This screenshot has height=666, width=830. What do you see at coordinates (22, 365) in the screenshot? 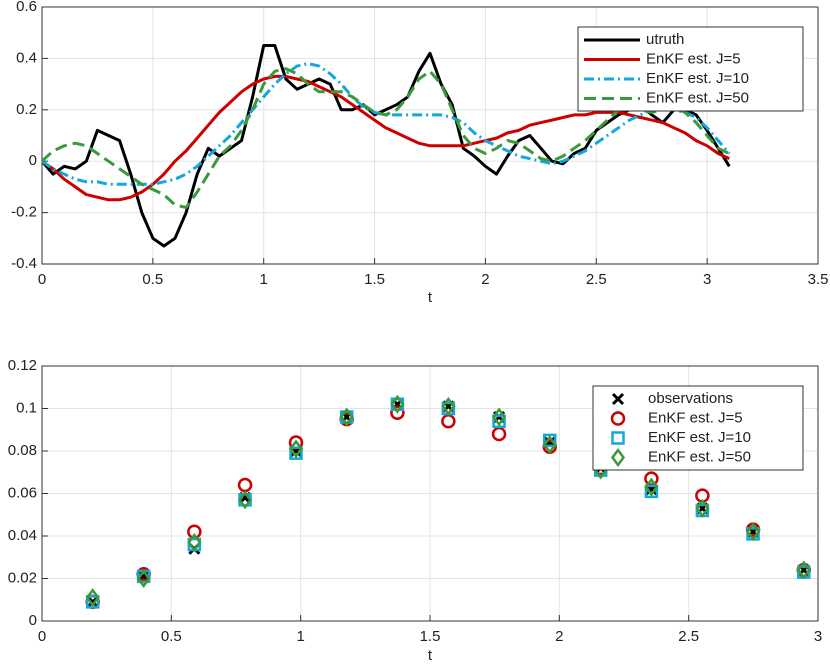
I see `y-tick-label: 0.12` at bounding box center [22, 365].